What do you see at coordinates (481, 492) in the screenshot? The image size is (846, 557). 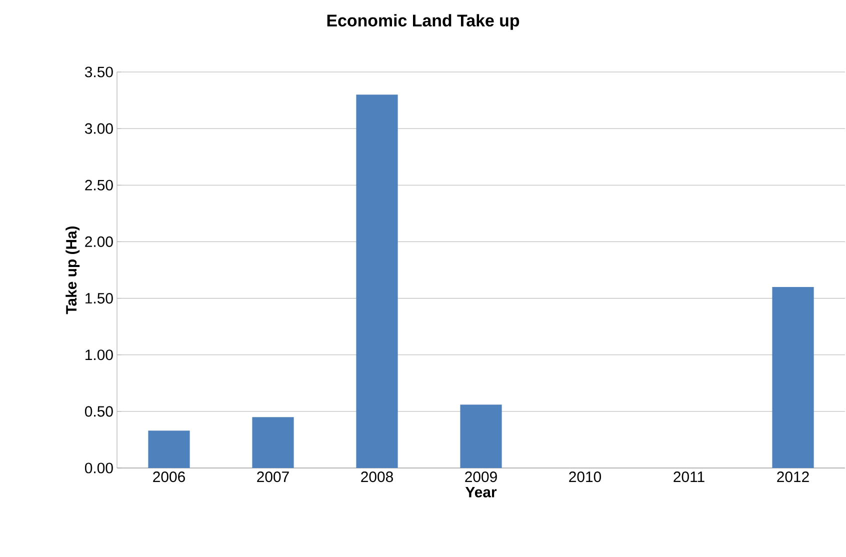 I see `x-axis-title: Year` at bounding box center [481, 492].